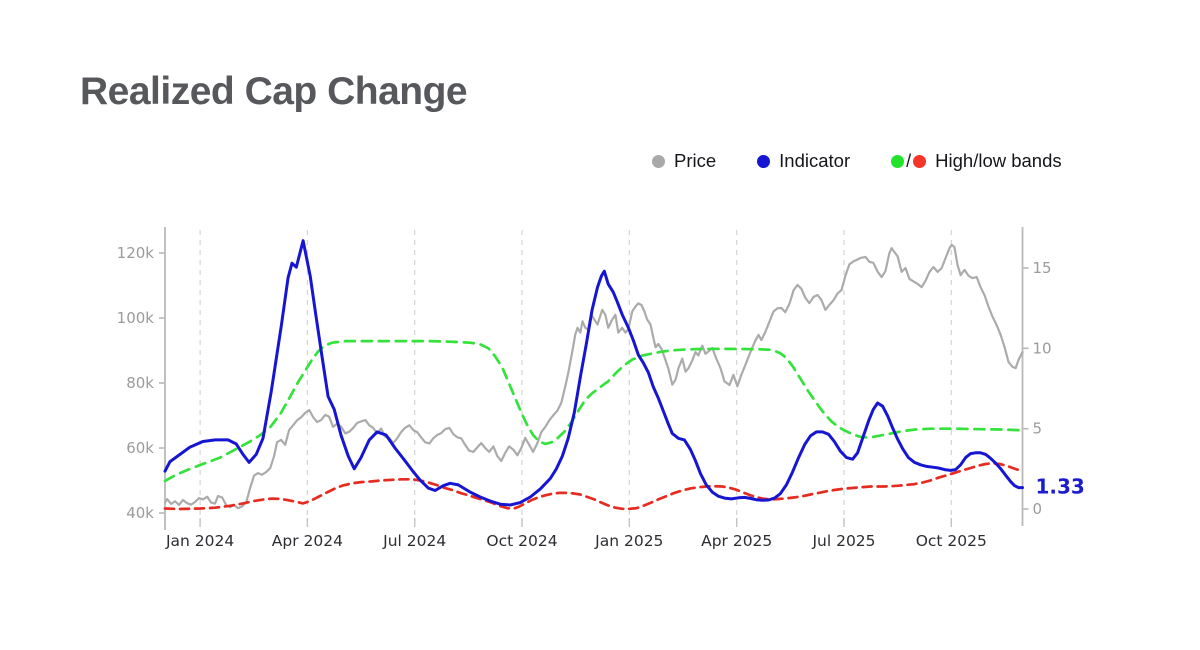  Describe the element at coordinates (199, 541) in the screenshot. I see `x-axis-tick-label: Jan 2024` at that location.